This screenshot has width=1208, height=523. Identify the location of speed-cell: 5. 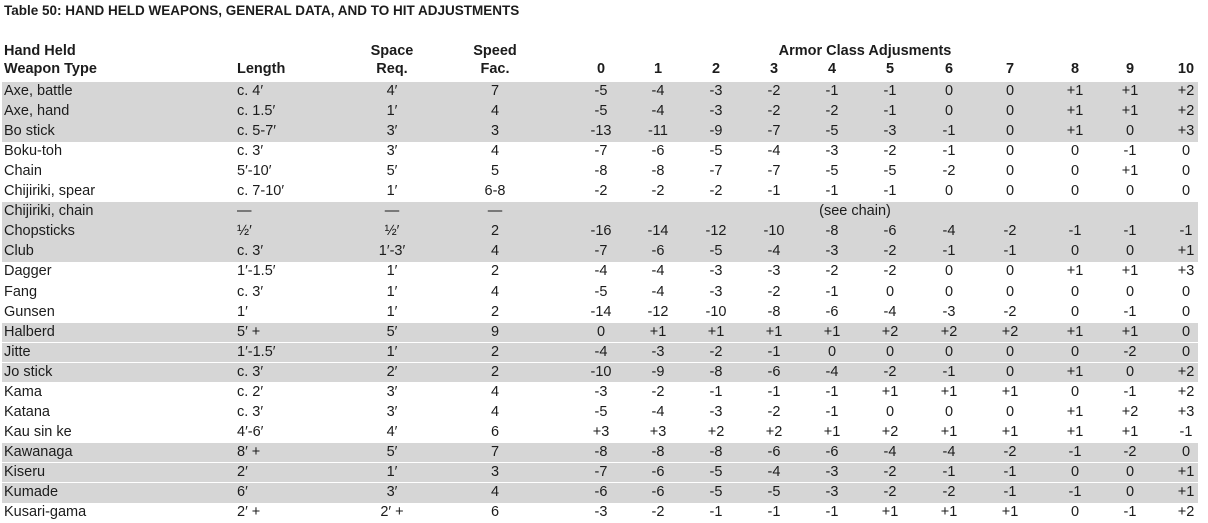
(495, 171).